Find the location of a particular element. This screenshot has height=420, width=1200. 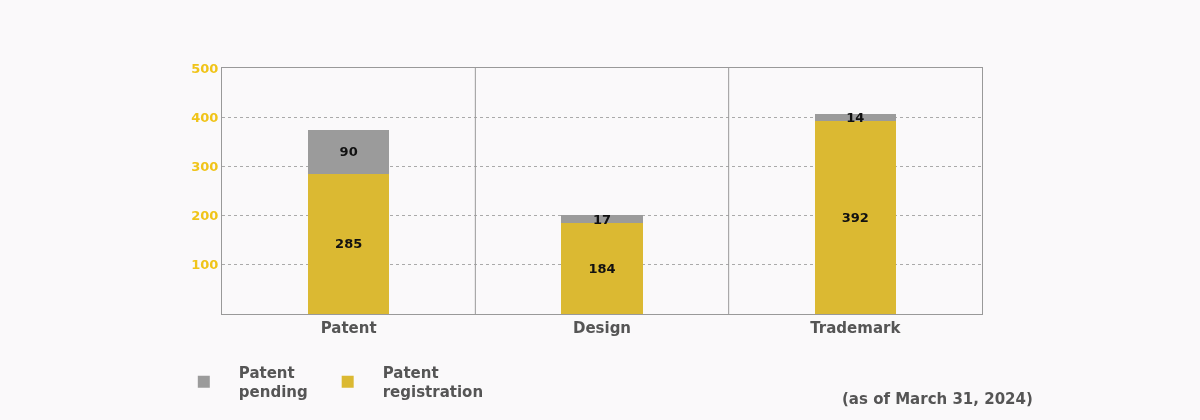

y-tick-label: 400 is located at coordinates (205, 117).